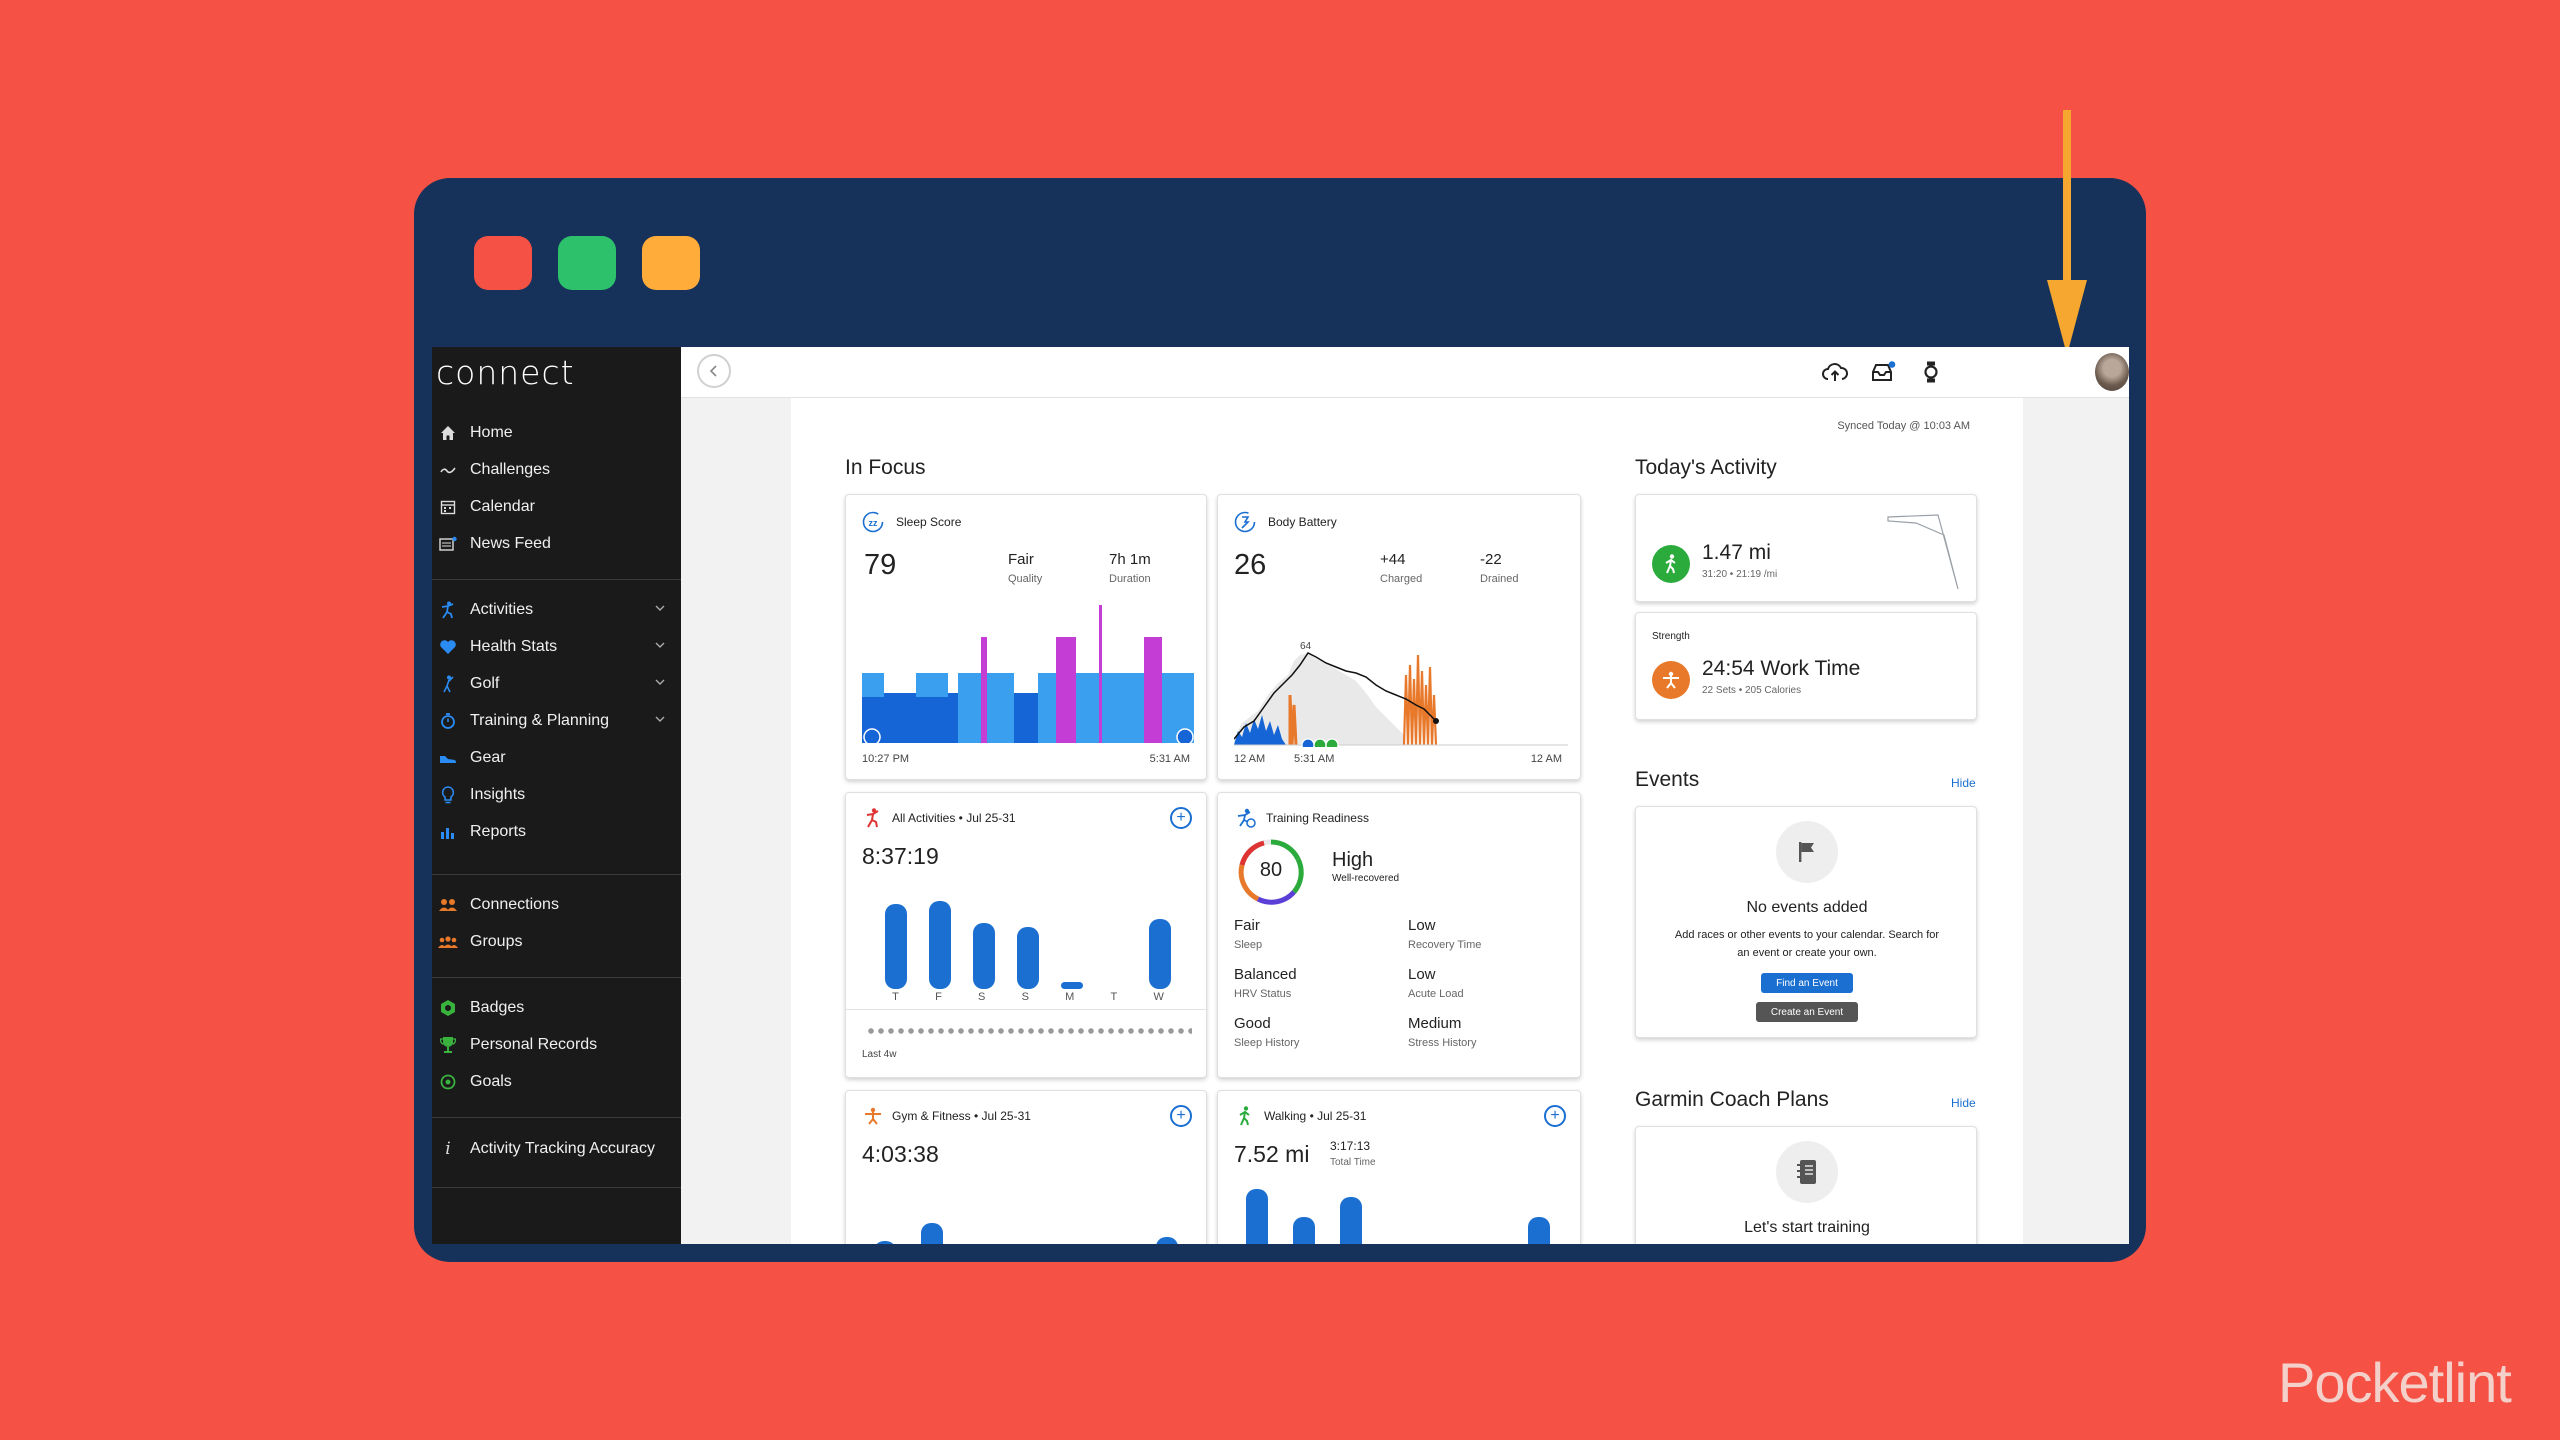 This screenshot has height=1440, width=2560. What do you see at coordinates (880, 565) in the screenshot?
I see `sleep-score-value: 79` at bounding box center [880, 565].